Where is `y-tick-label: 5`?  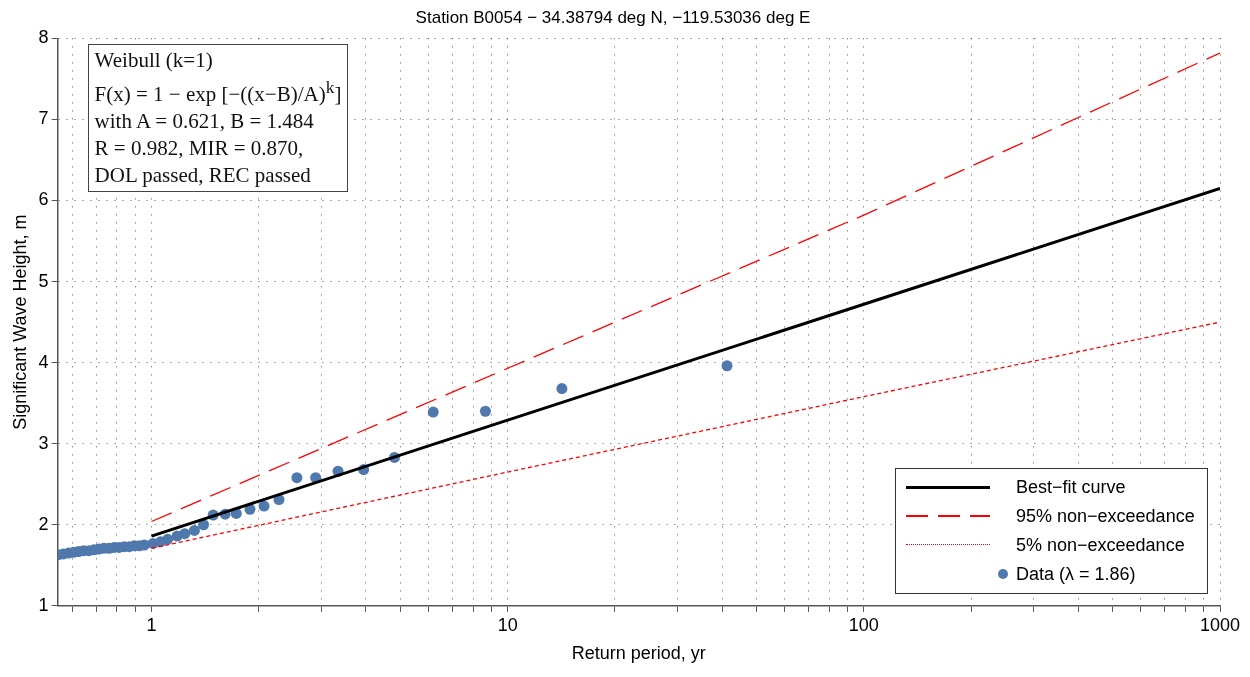 y-tick-label: 5 is located at coordinates (43, 280).